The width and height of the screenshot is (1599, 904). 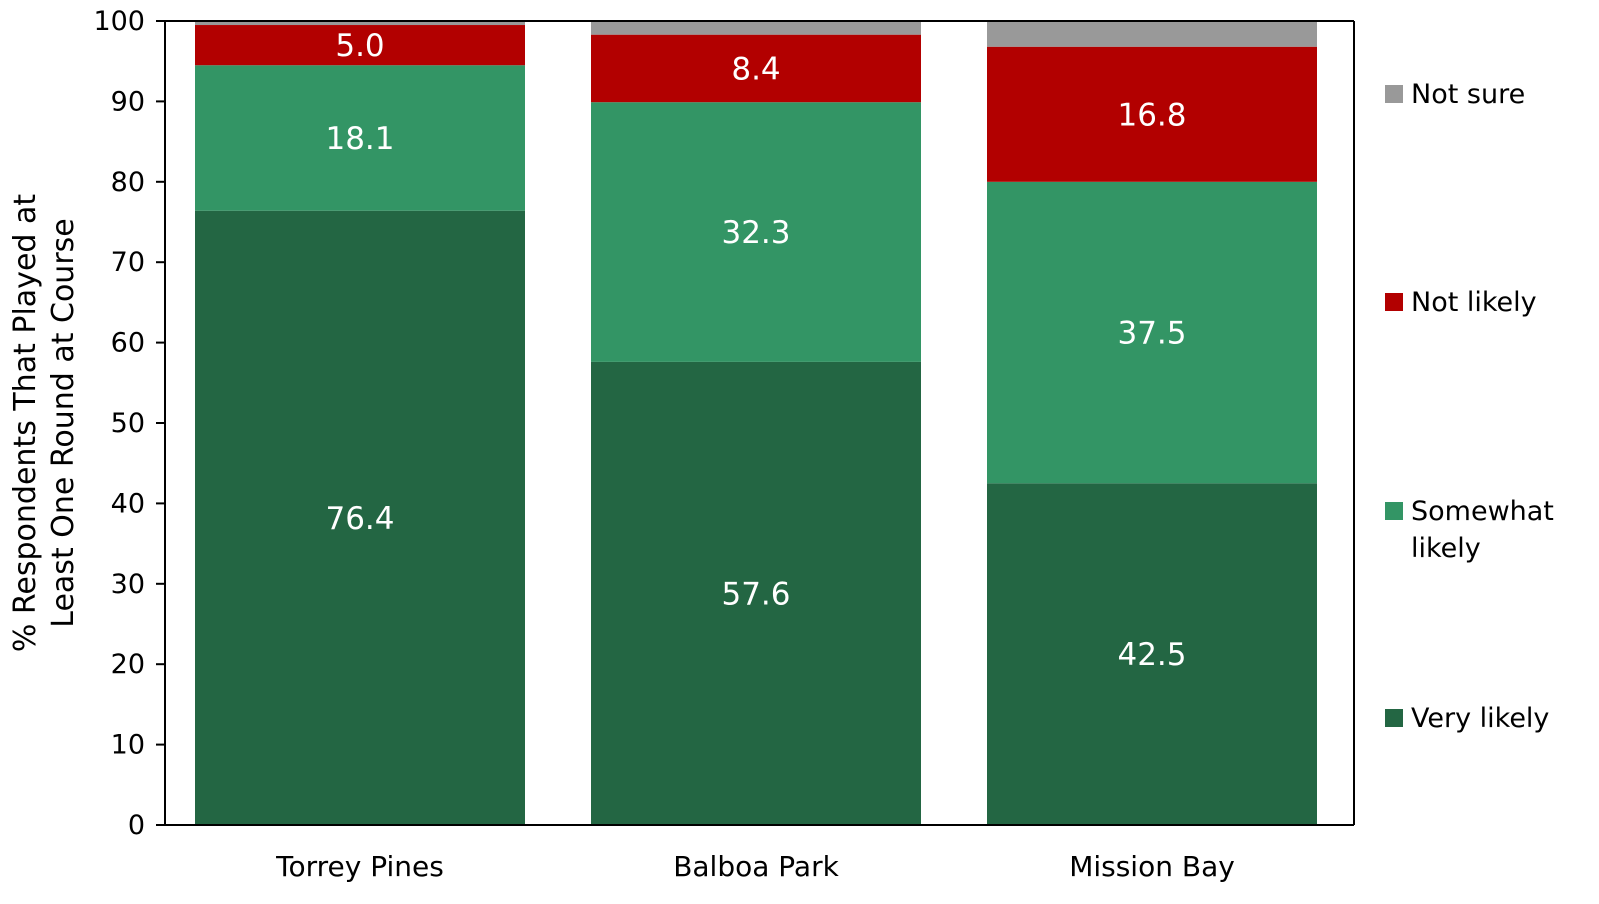 What do you see at coordinates (136, 825) in the screenshot?
I see `y-tick-label-0: 0` at bounding box center [136, 825].